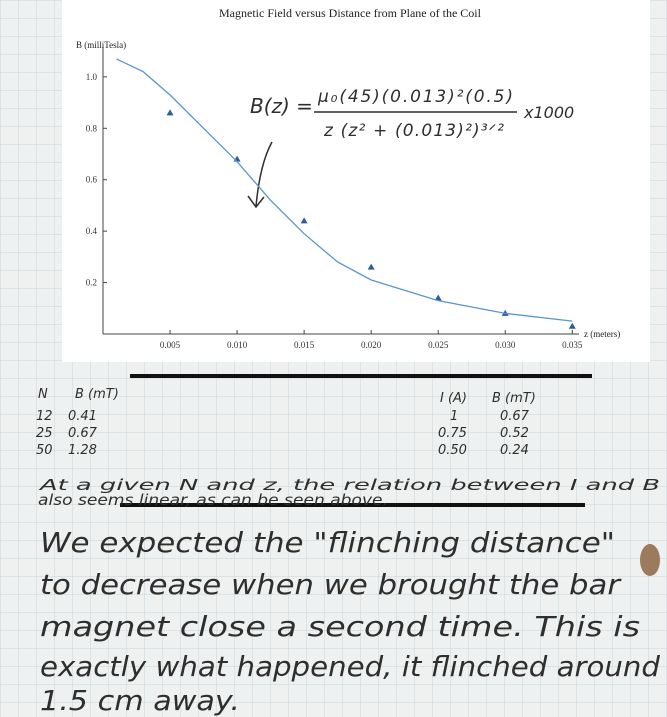 This screenshot has width=667, height=717. What do you see at coordinates (327, 542) in the screenshot?
I see `paragraph-line: We expected the "flinching distance"` at bounding box center [327, 542].